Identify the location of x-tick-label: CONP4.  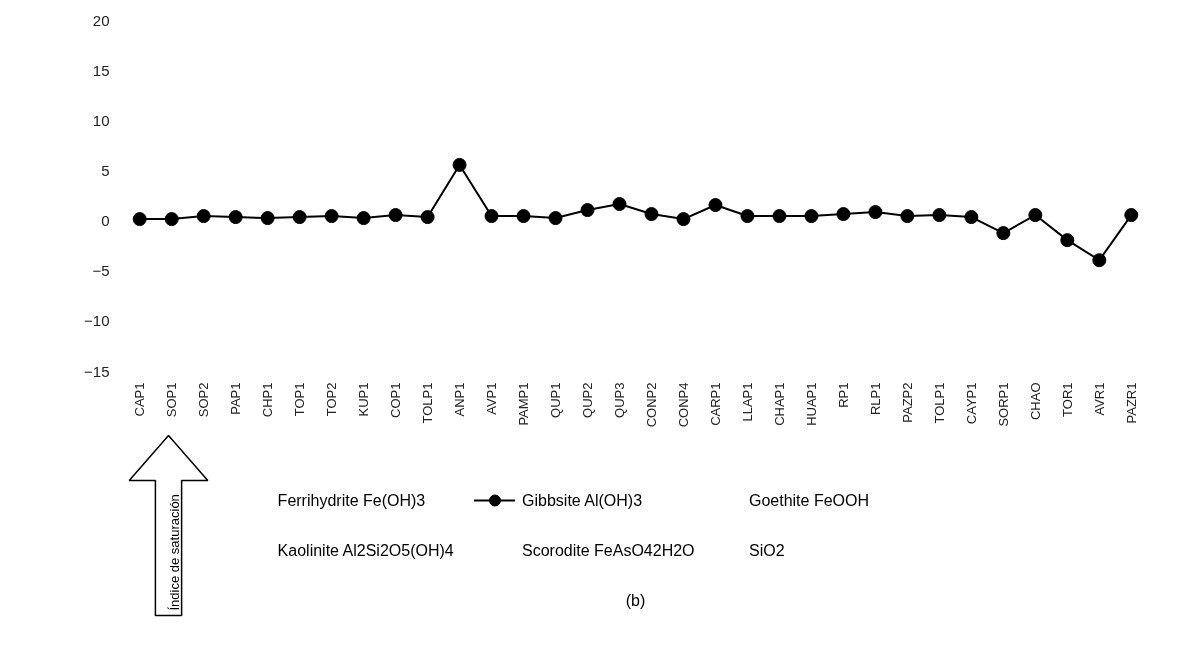
(683, 405).